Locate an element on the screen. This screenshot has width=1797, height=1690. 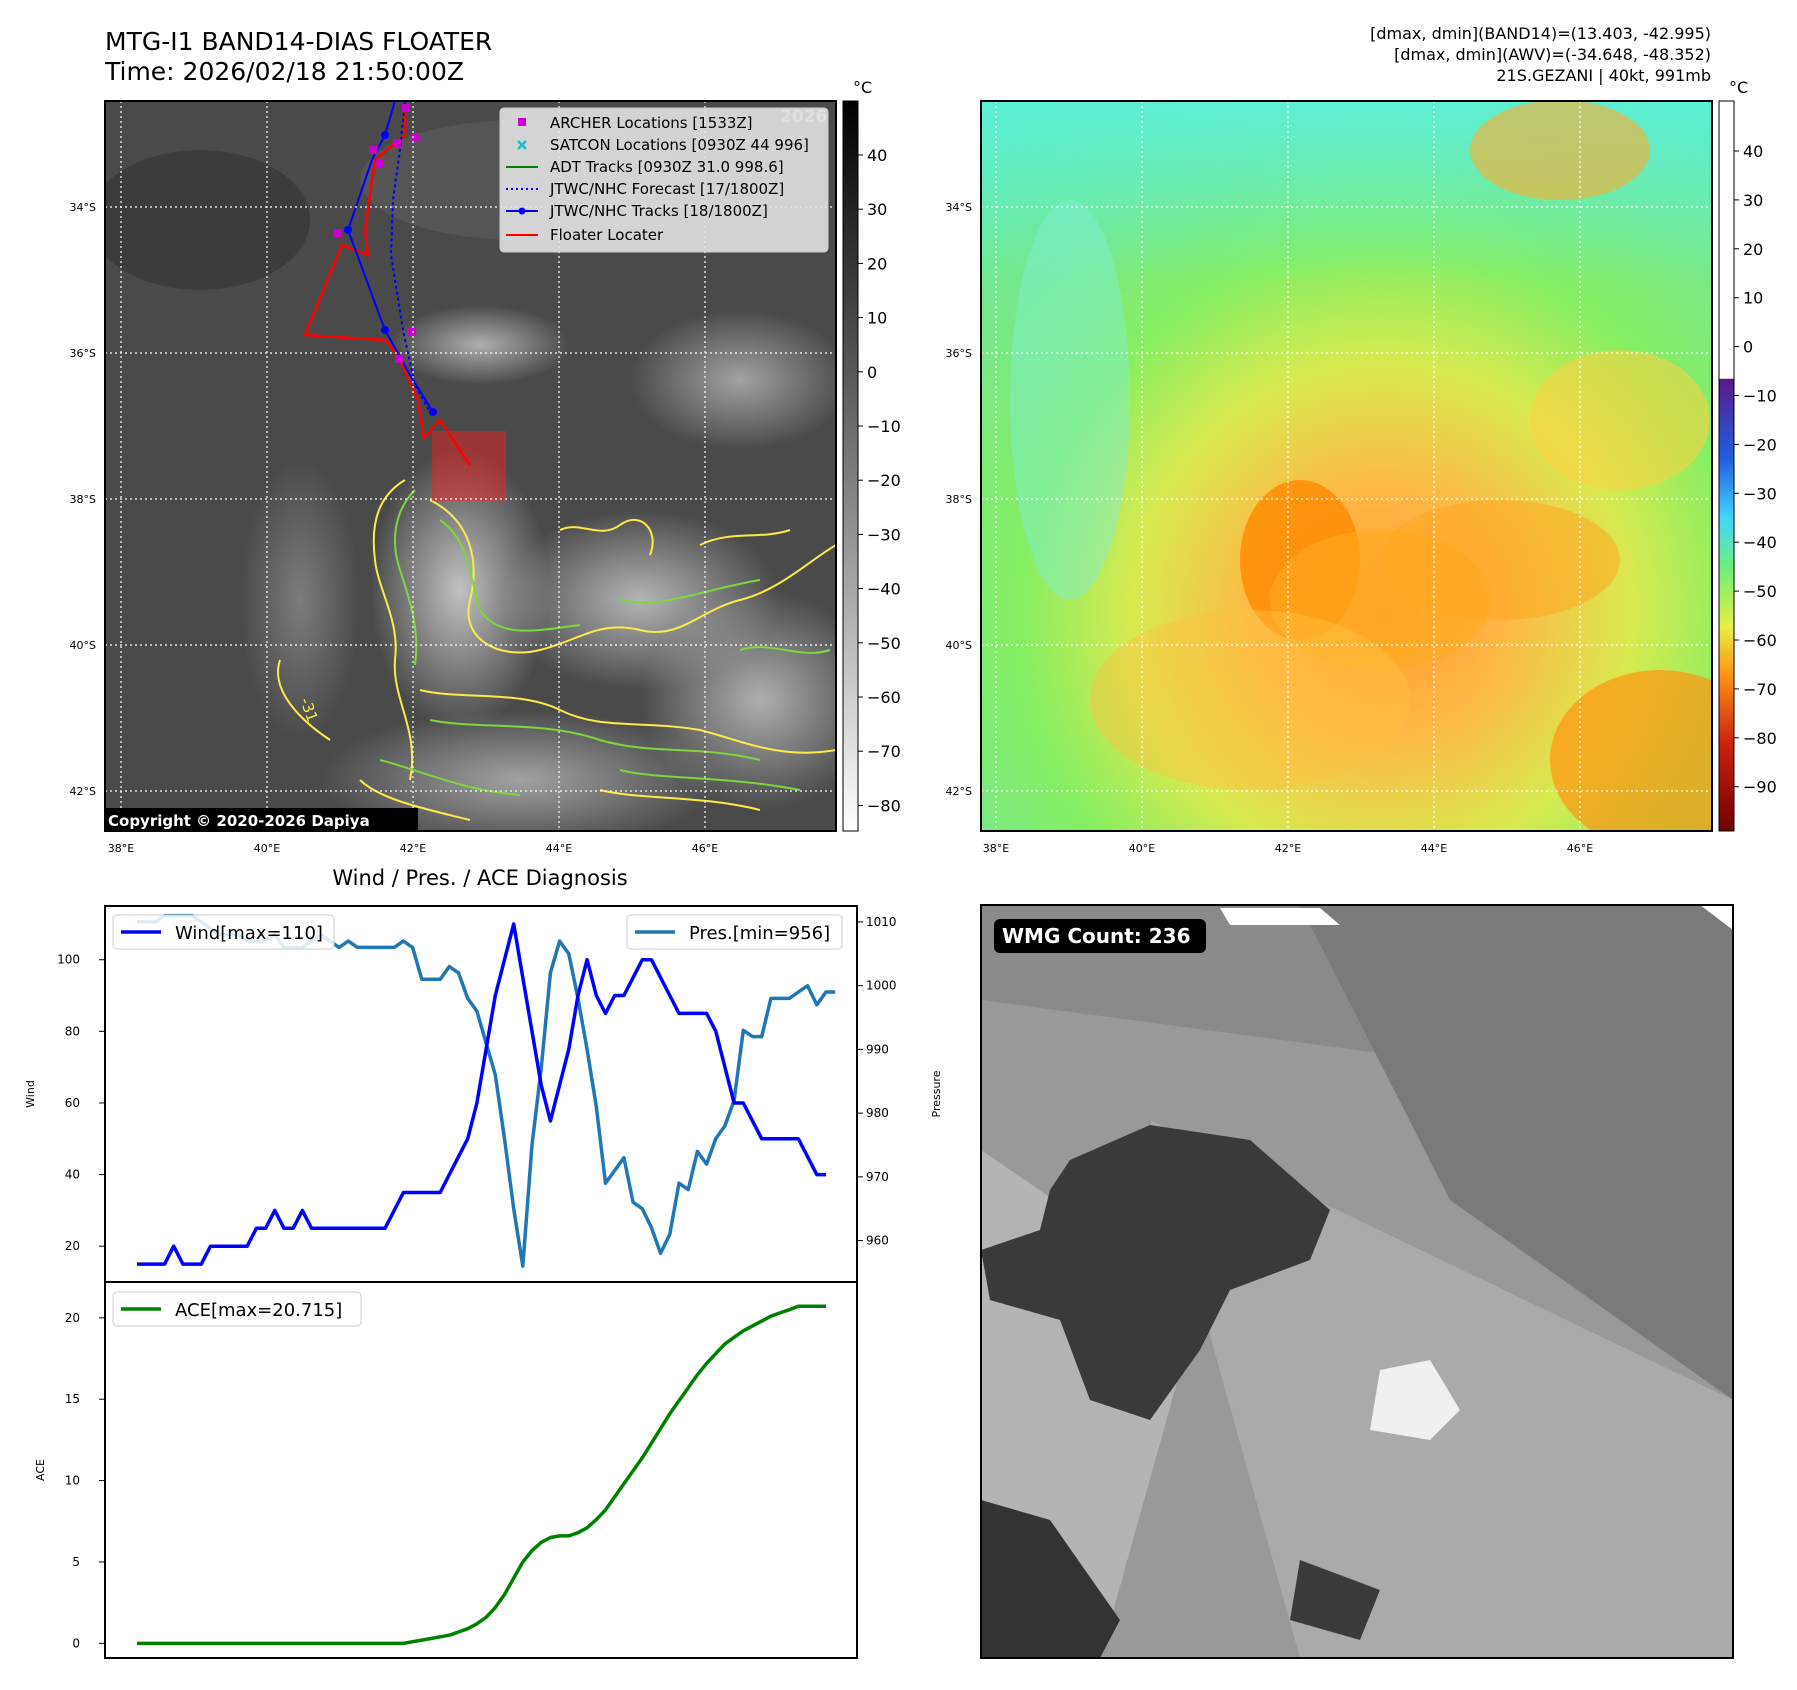
x-marker-icon is located at coordinates (522, 145).